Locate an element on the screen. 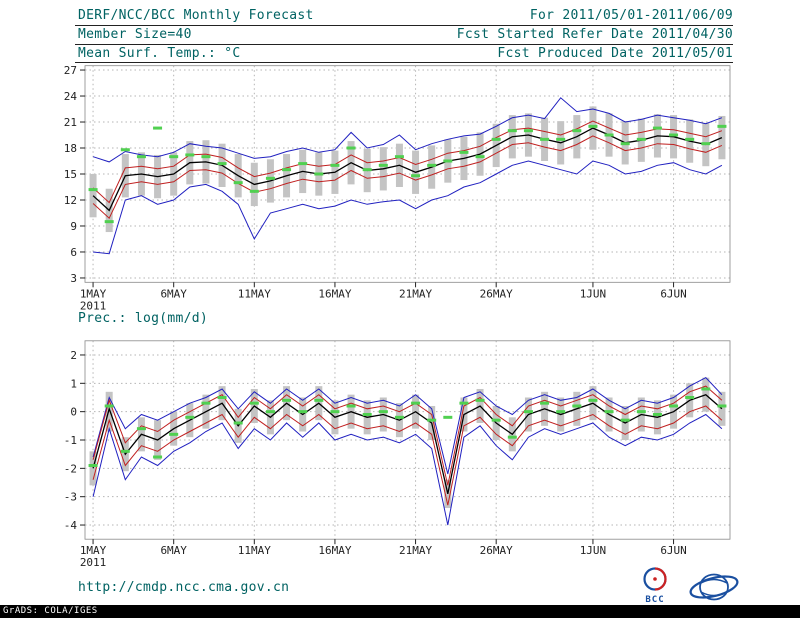  fcst-produced-label: Fcst Produced Date 2011/05/01 is located at coordinates (615, 53).